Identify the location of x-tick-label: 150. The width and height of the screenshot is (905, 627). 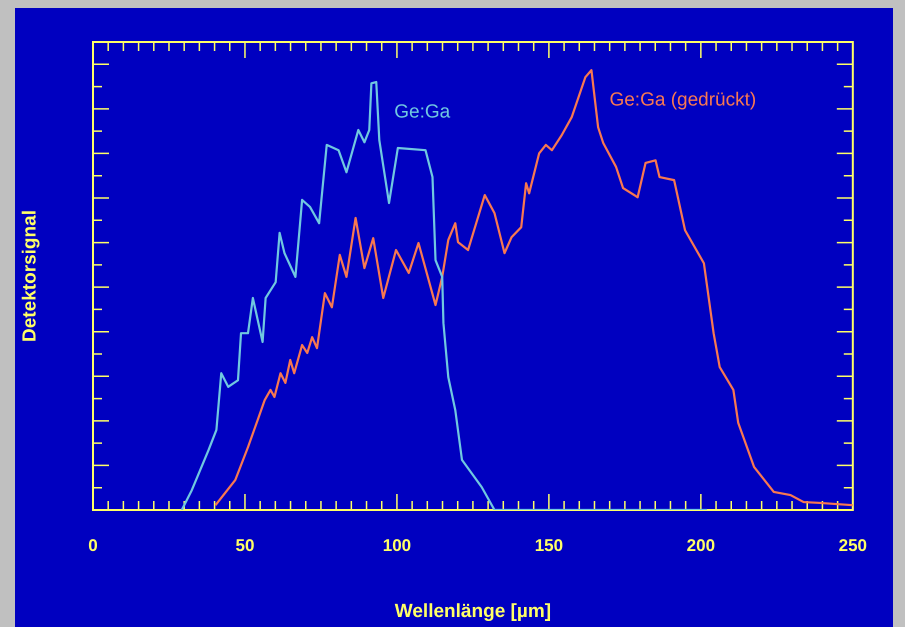
(549, 545).